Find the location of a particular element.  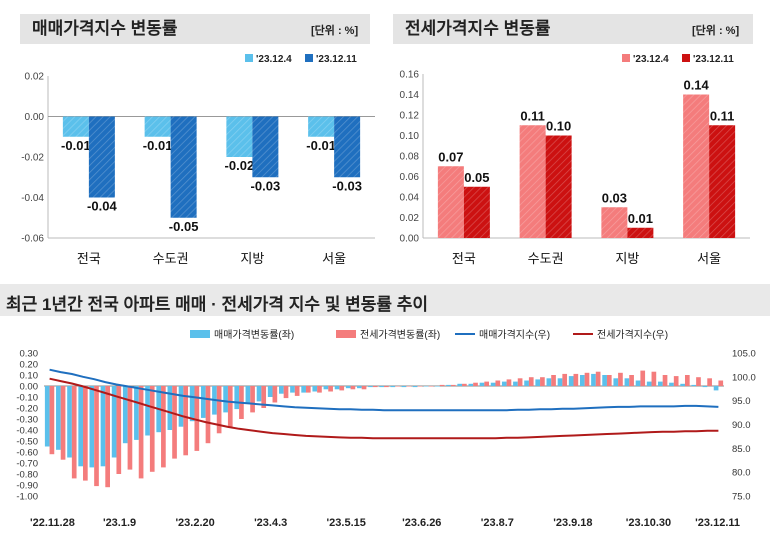

x-tick-label: '23.12.11 is located at coordinates (717, 523).